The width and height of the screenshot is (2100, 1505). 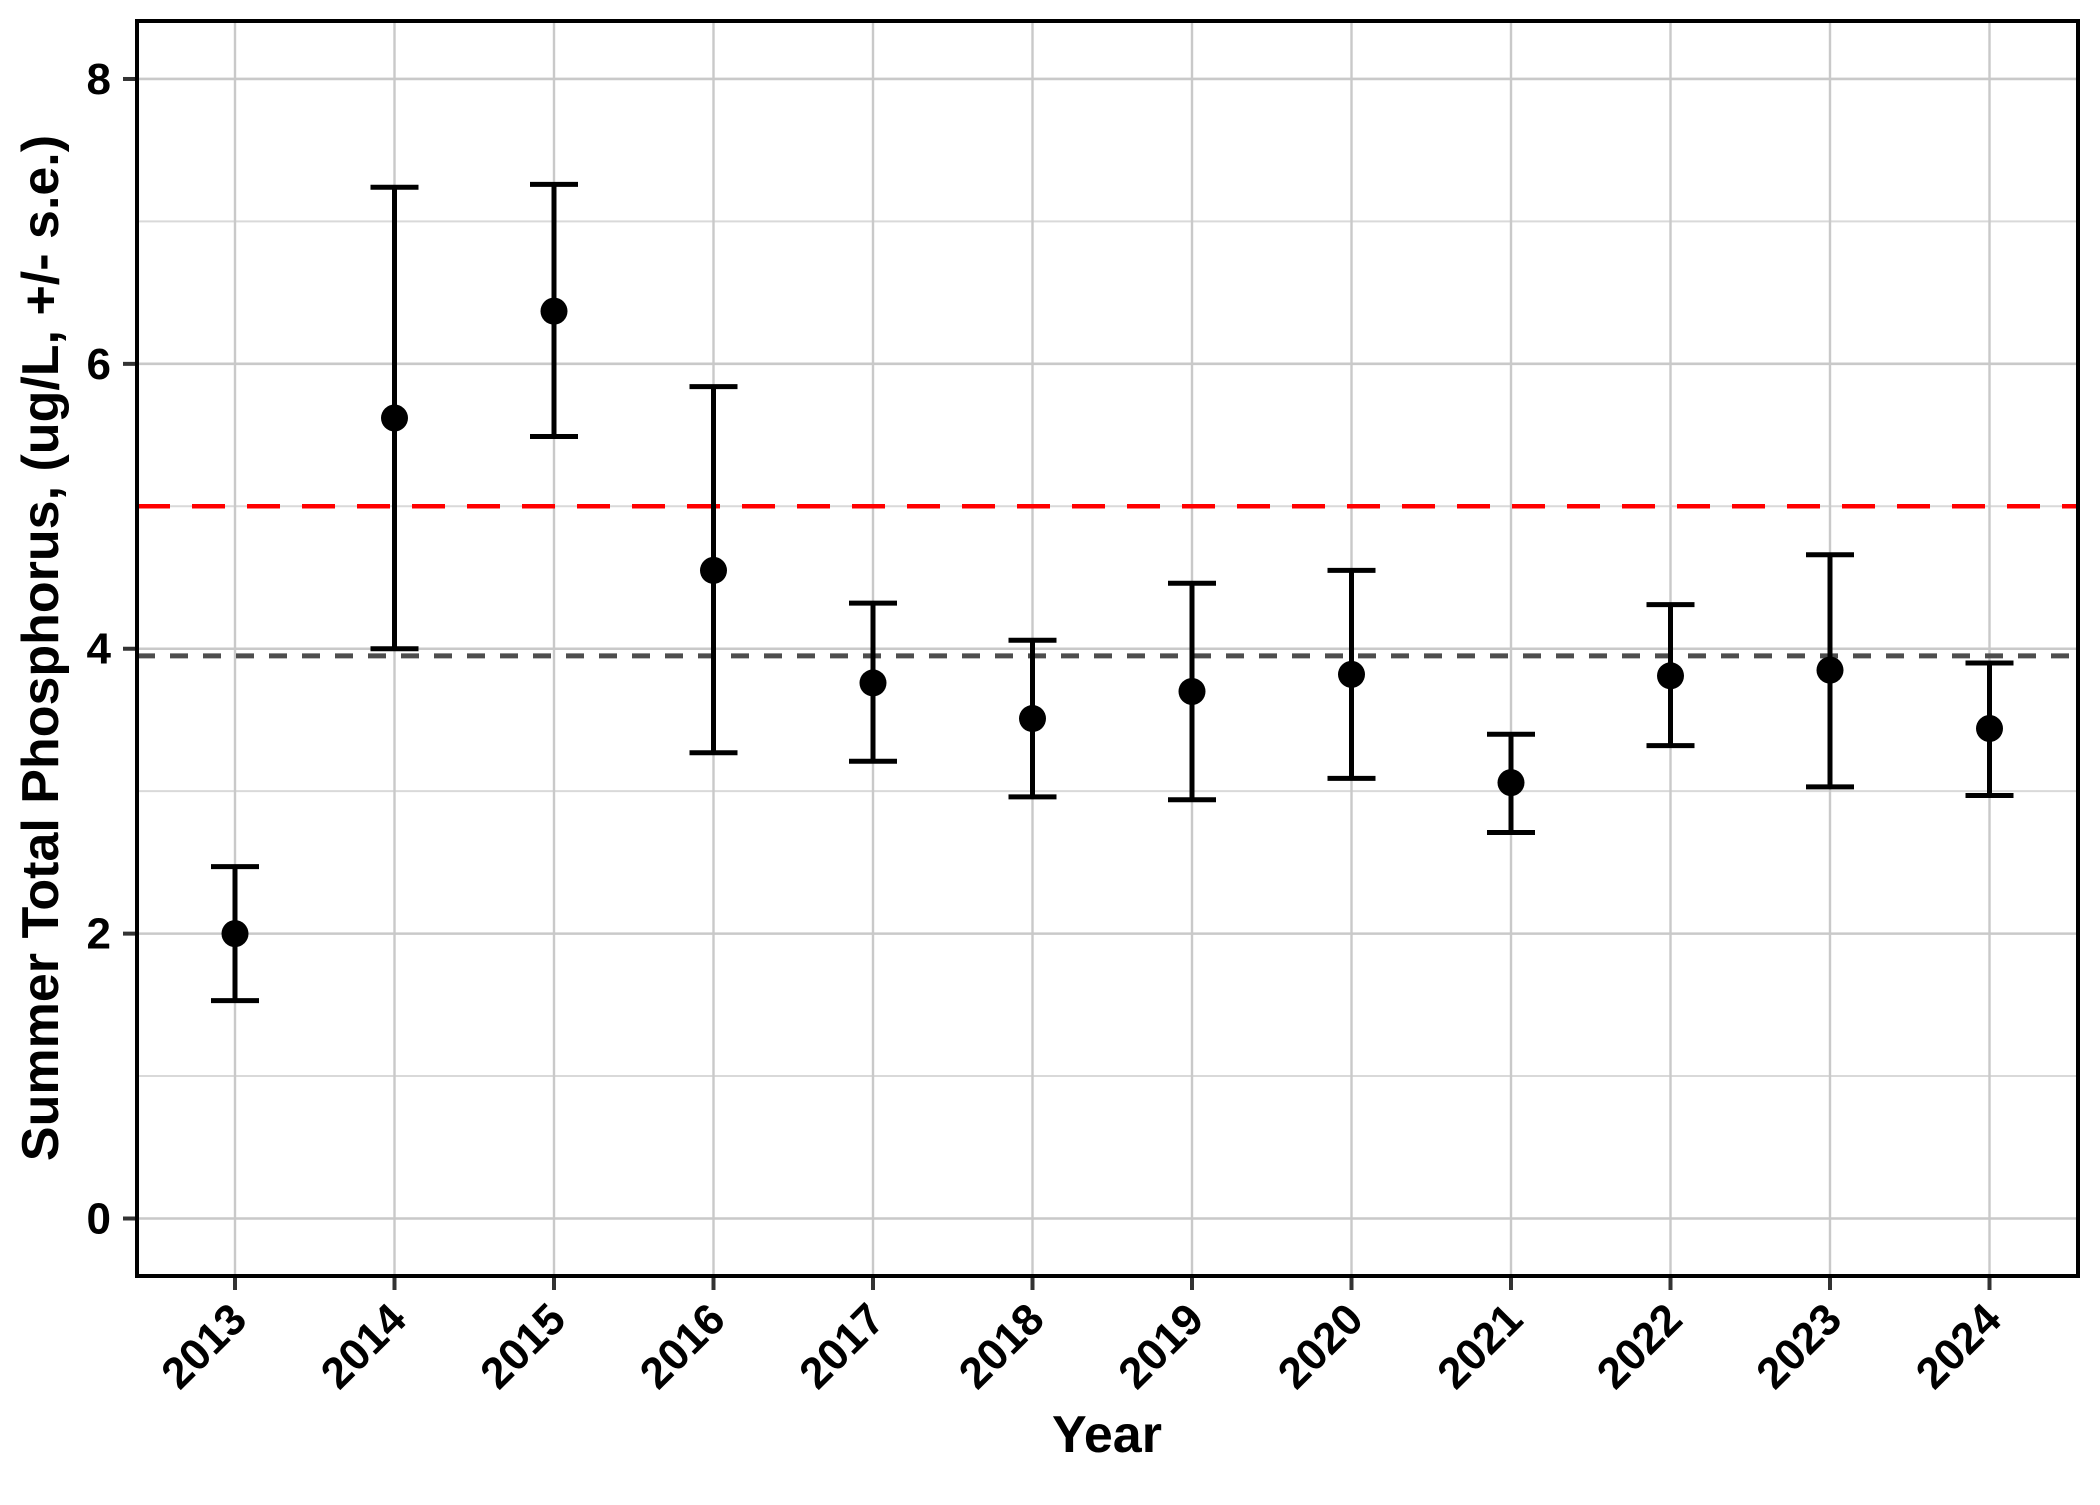 What do you see at coordinates (99, 1219) in the screenshot?
I see `y-tick-label: 0` at bounding box center [99, 1219].